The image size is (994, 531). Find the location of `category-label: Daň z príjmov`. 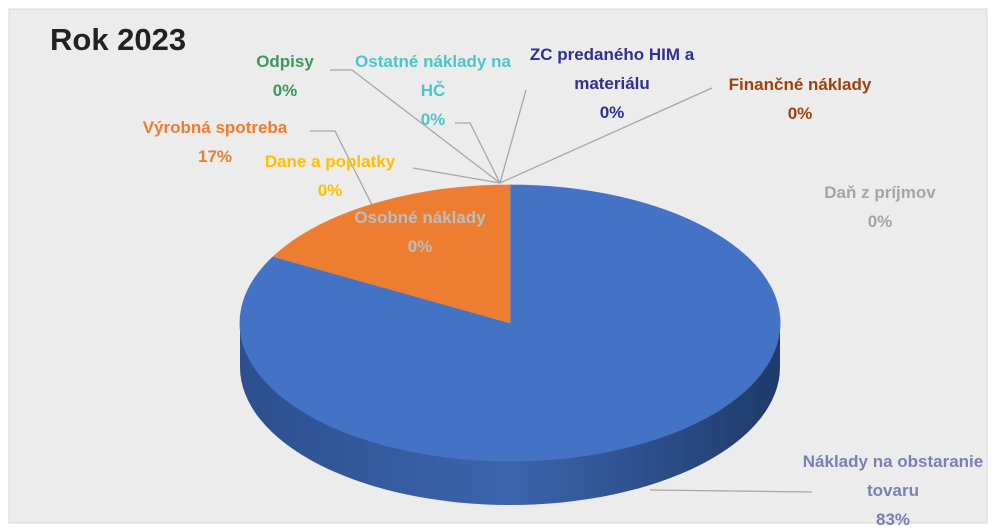

category-label: Daň z príjmov is located at coordinates (880, 192).